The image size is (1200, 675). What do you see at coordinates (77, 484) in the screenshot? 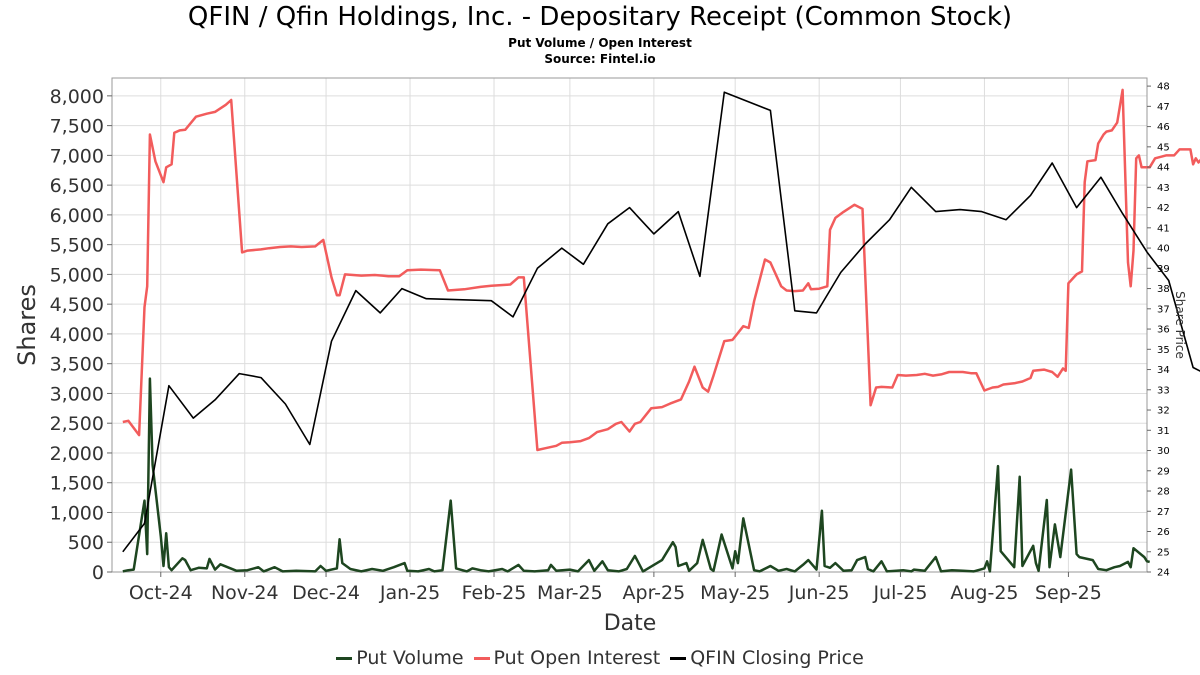
I see `y-tick-label: 1,500` at bounding box center [77, 484].